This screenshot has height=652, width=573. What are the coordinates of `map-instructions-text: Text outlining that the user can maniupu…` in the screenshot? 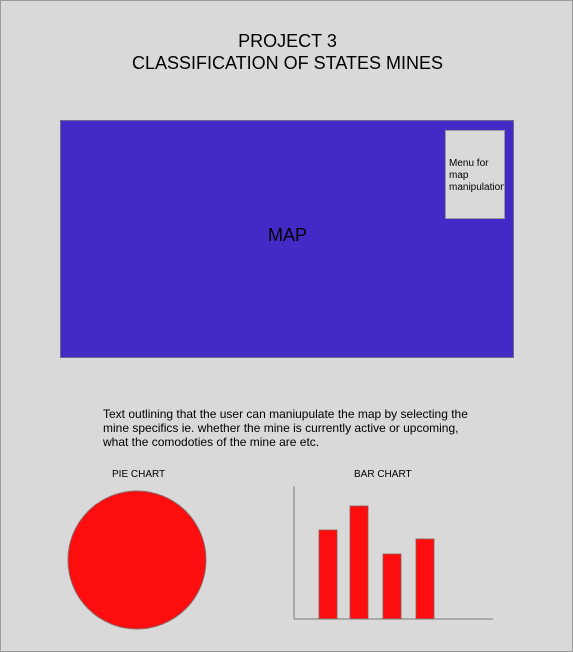 It's located at (285, 428).